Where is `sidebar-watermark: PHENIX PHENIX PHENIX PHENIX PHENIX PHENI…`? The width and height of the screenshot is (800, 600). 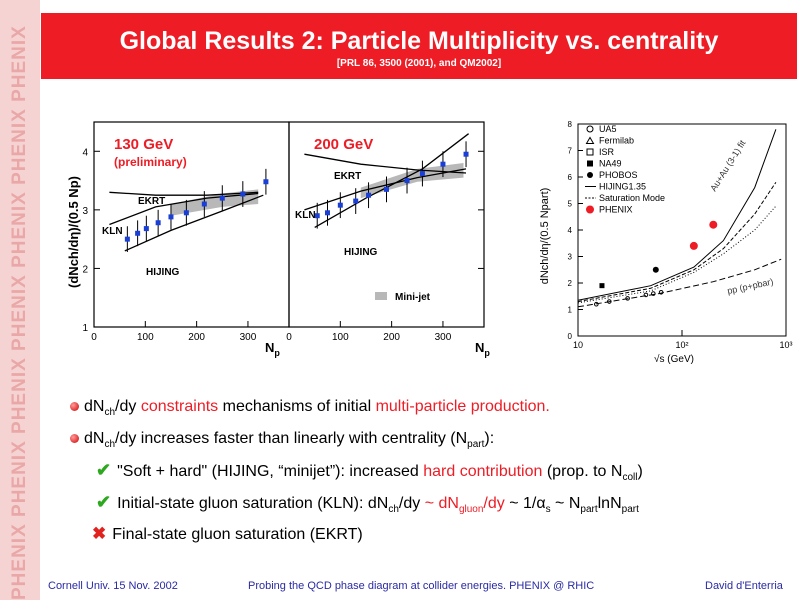 sidebar-watermark: PHENIX PHENIX PHENIX PHENIX PHENIX PHENI… is located at coordinates (20, 300).